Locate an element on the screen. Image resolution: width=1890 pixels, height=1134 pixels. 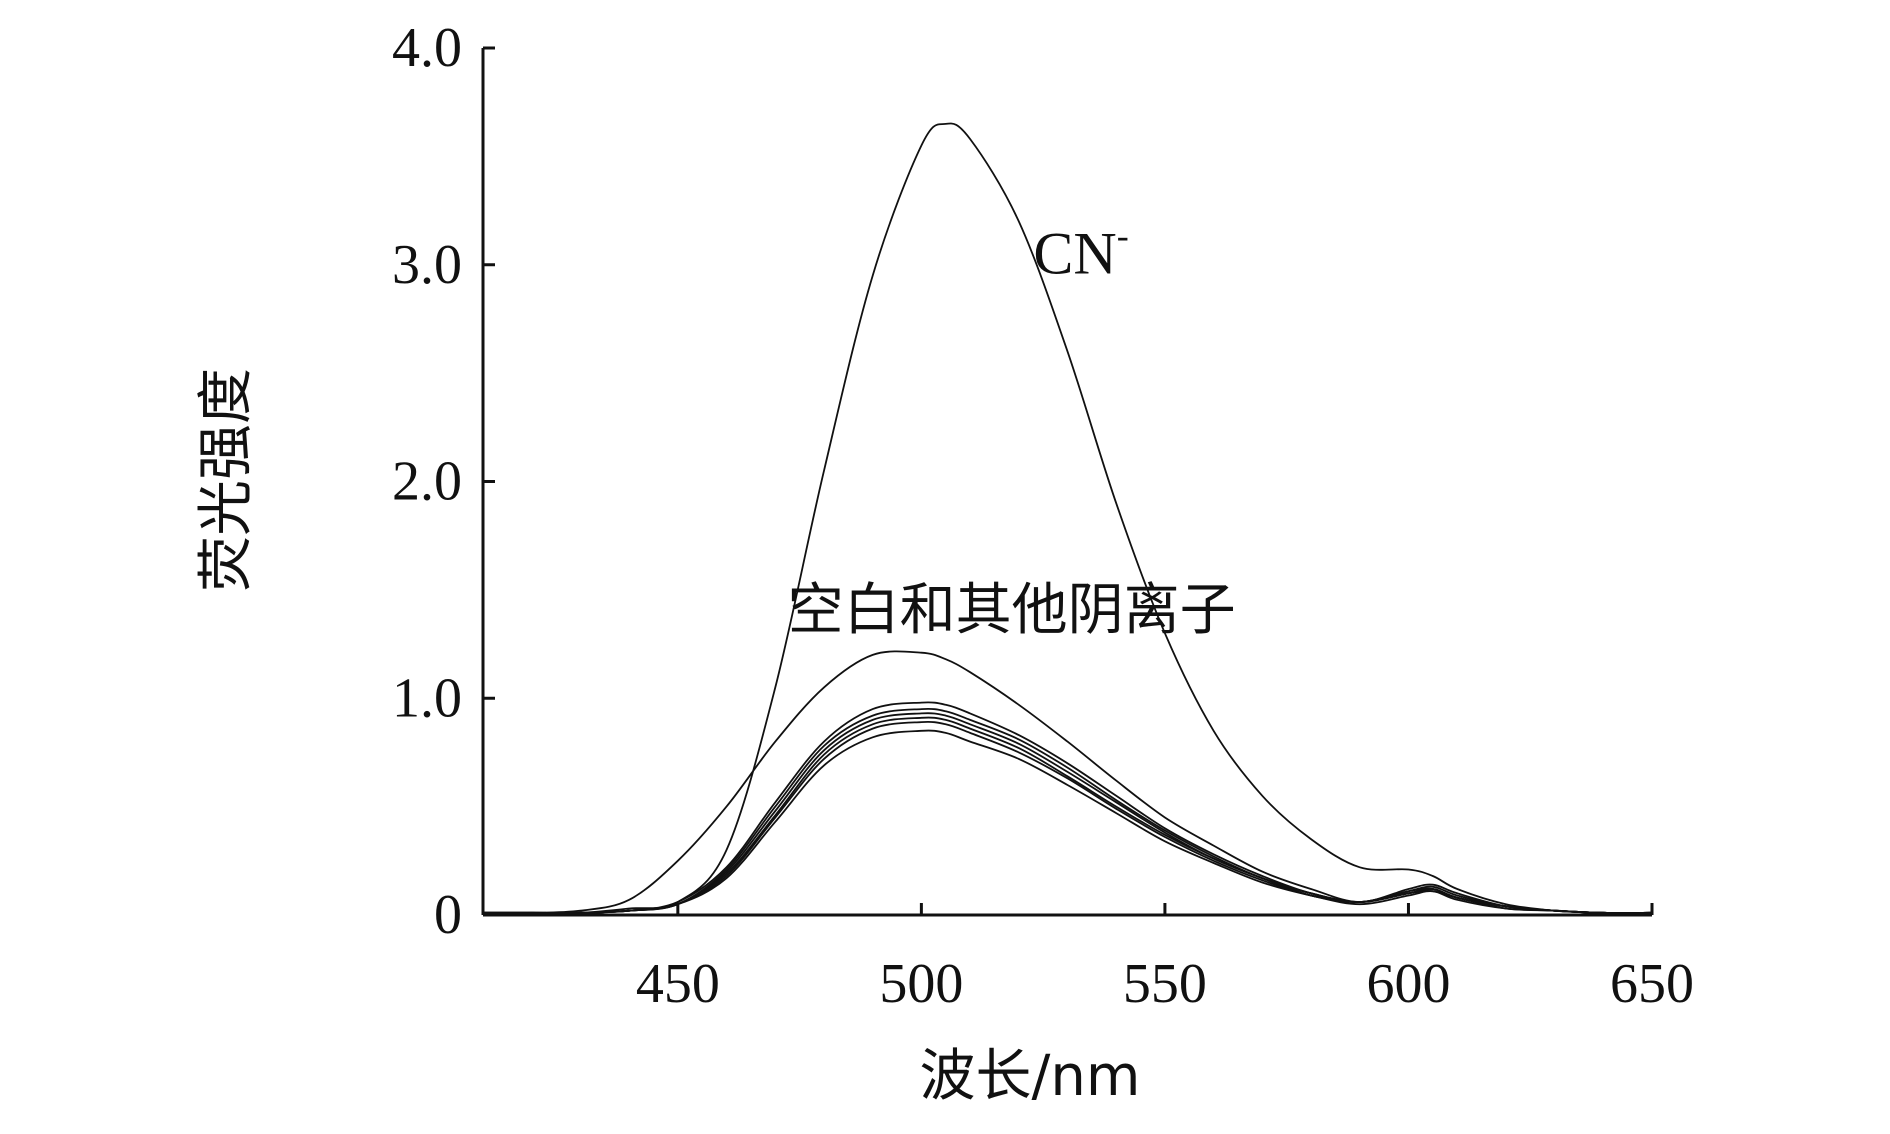
annotations: CN- 空白和其他阴离子 is located at coordinates (1012, 428).